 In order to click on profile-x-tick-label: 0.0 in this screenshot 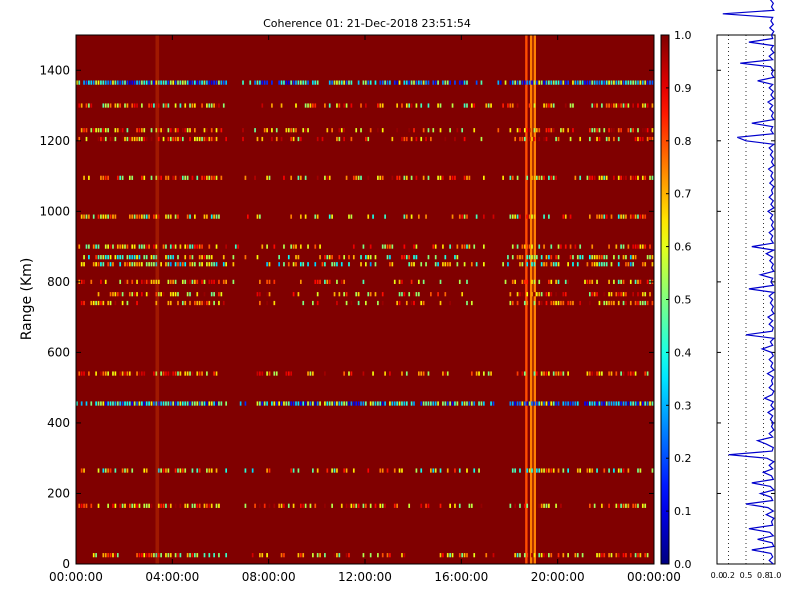, I will do `click(717, 575)`.